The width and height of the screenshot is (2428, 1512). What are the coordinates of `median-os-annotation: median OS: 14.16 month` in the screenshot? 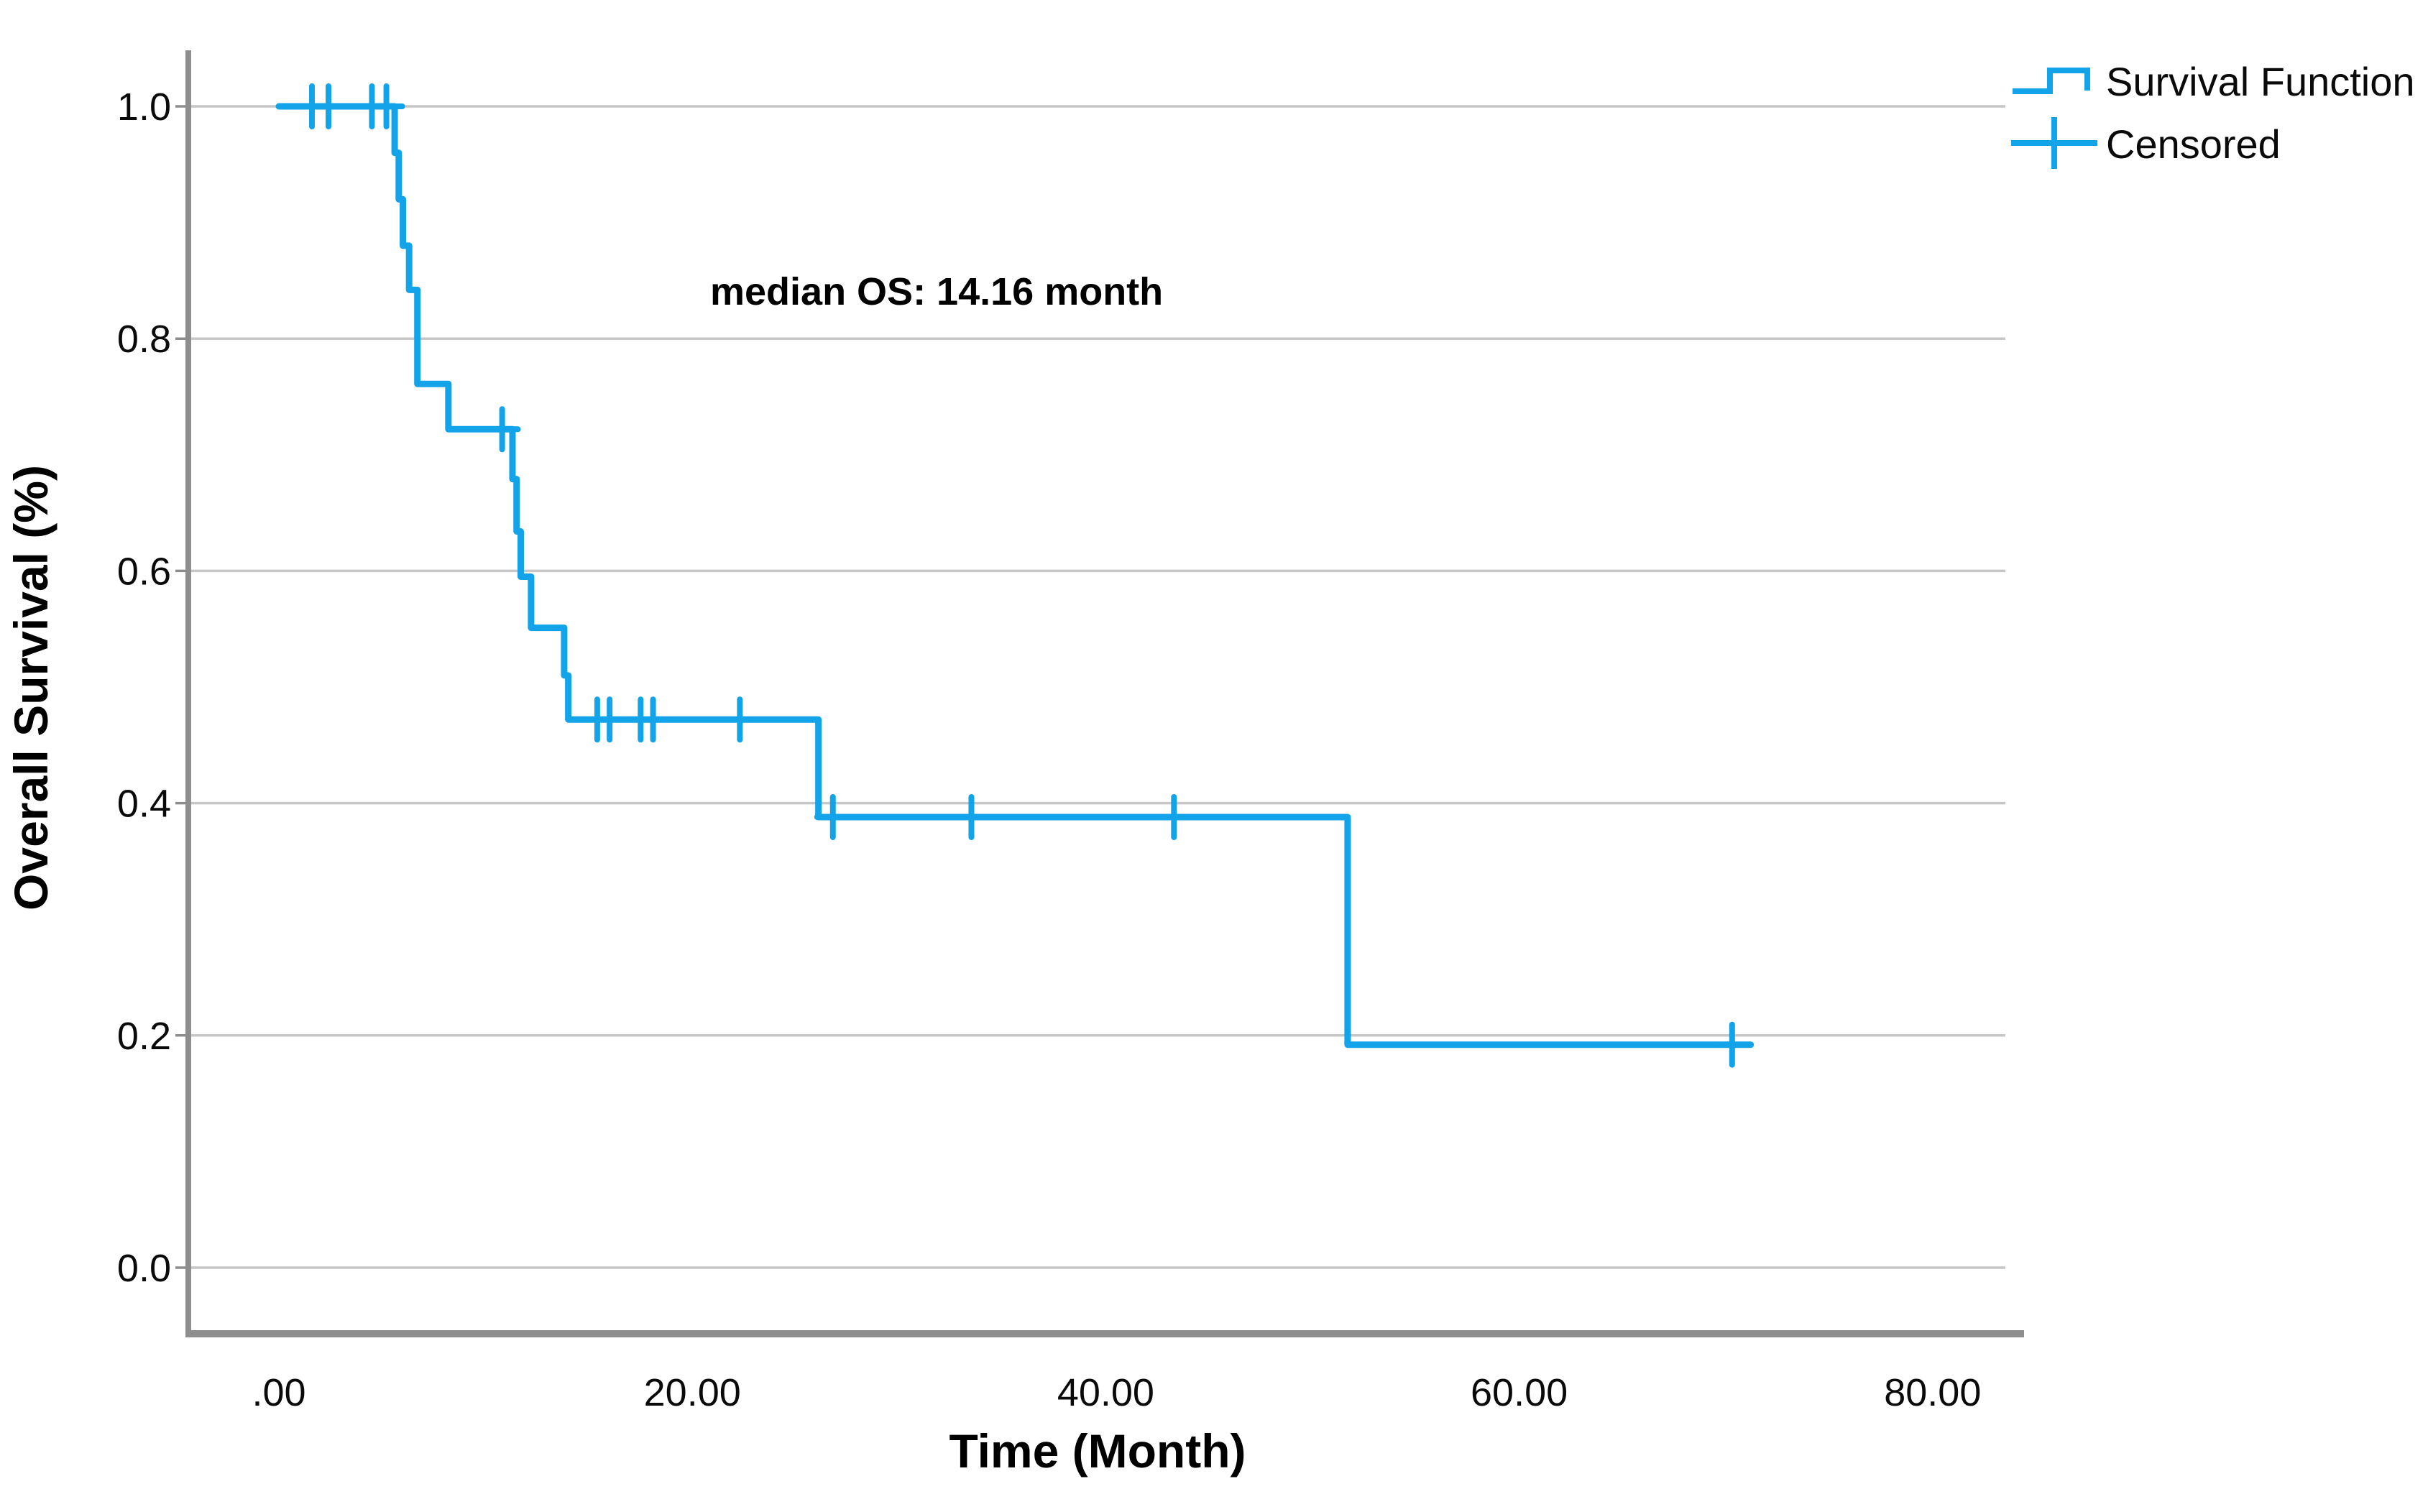 It's located at (937, 291).